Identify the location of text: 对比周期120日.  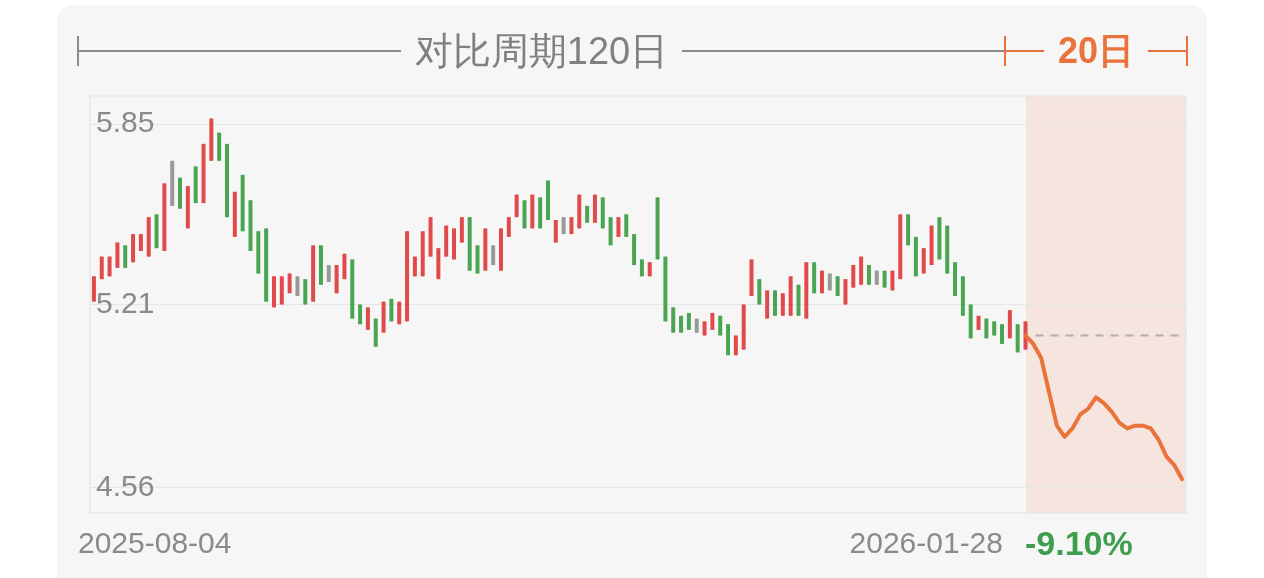
(541, 51).